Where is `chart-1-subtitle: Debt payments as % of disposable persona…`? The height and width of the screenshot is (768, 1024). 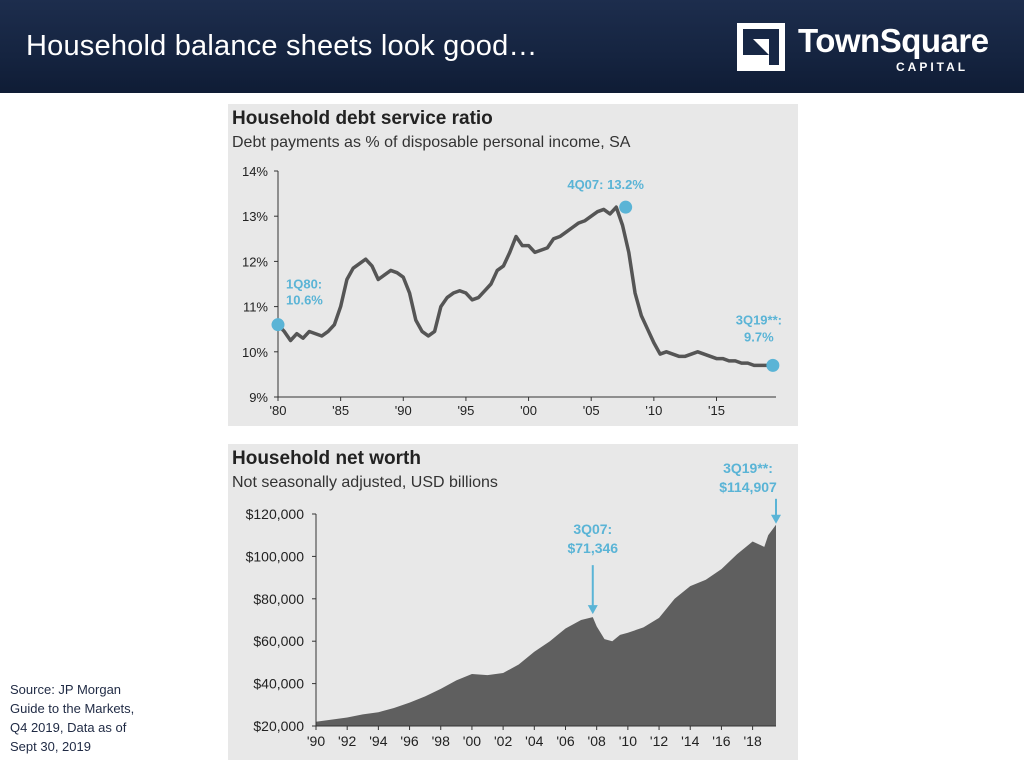
chart-1-subtitle: Debt payments as % of disposable persona… is located at coordinates (431, 142).